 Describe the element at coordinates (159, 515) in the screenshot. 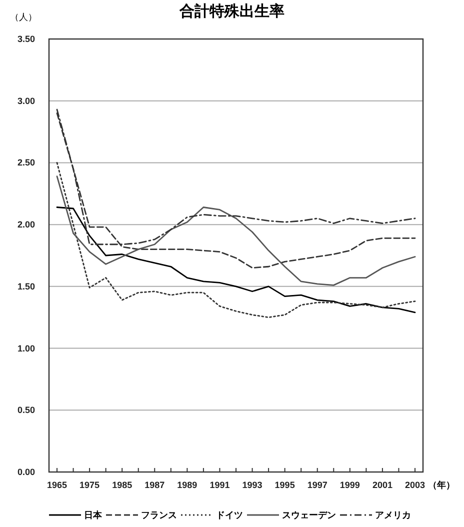

I see `legend-label: フランス` at that location.